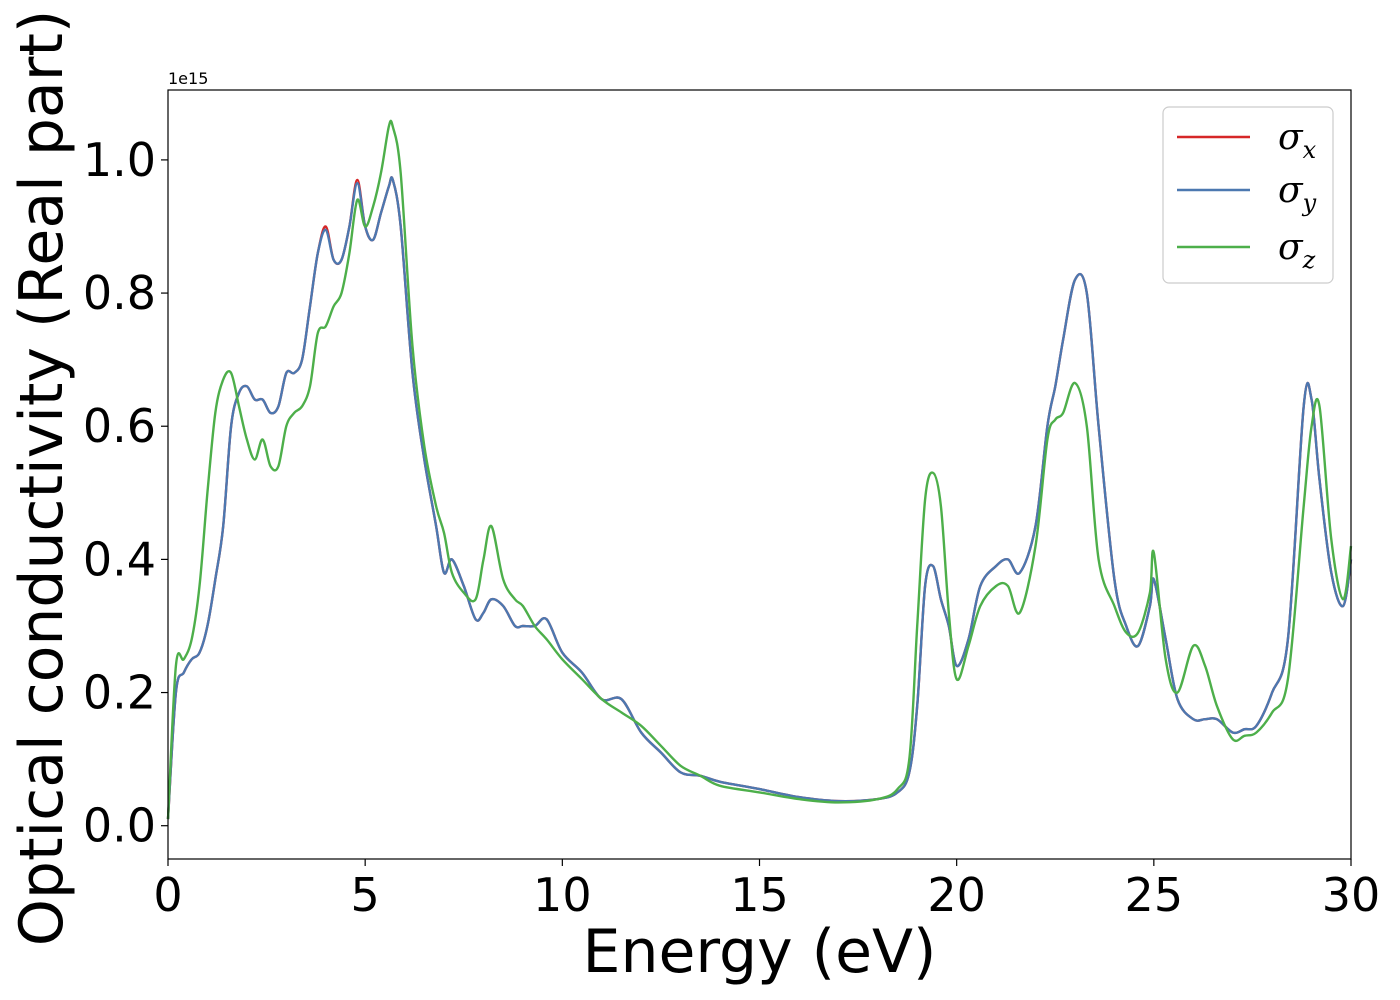  I want to click on y-tick-label: 0.2, so click(119, 693).